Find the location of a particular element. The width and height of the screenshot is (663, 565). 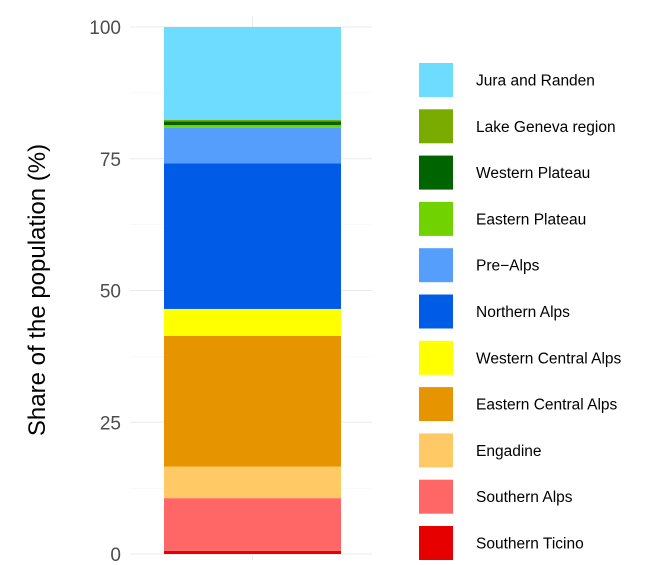

bar-segment-northern-alps is located at coordinates (252, 236).